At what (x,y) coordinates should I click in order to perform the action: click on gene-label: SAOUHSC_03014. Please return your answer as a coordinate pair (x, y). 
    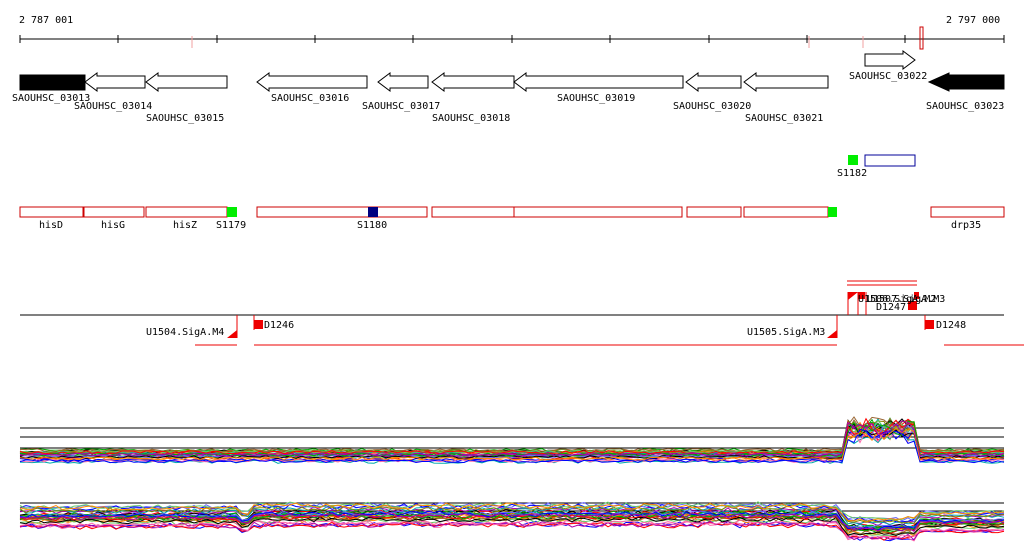
    Looking at the image, I should click on (113, 106).